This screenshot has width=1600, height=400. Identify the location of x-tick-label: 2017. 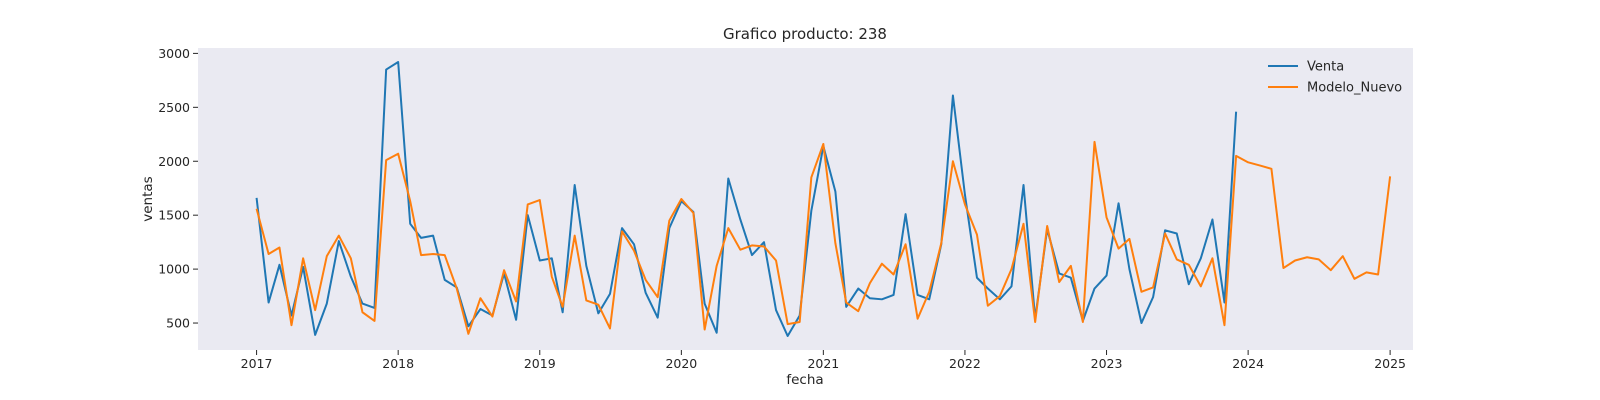
(257, 363).